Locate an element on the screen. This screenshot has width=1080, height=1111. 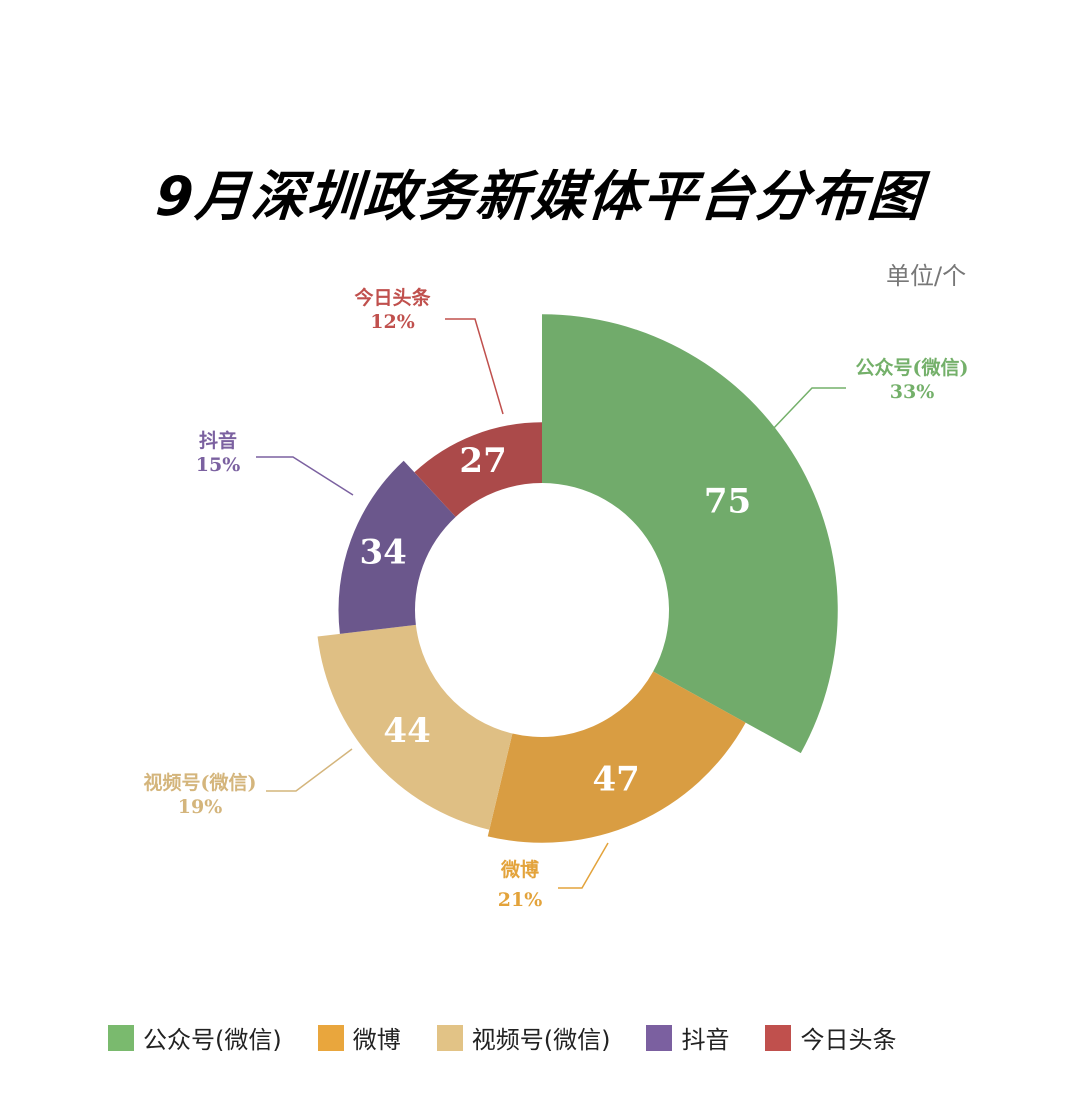
legend-item: 公众号(微信) is located at coordinates (195, 1037).